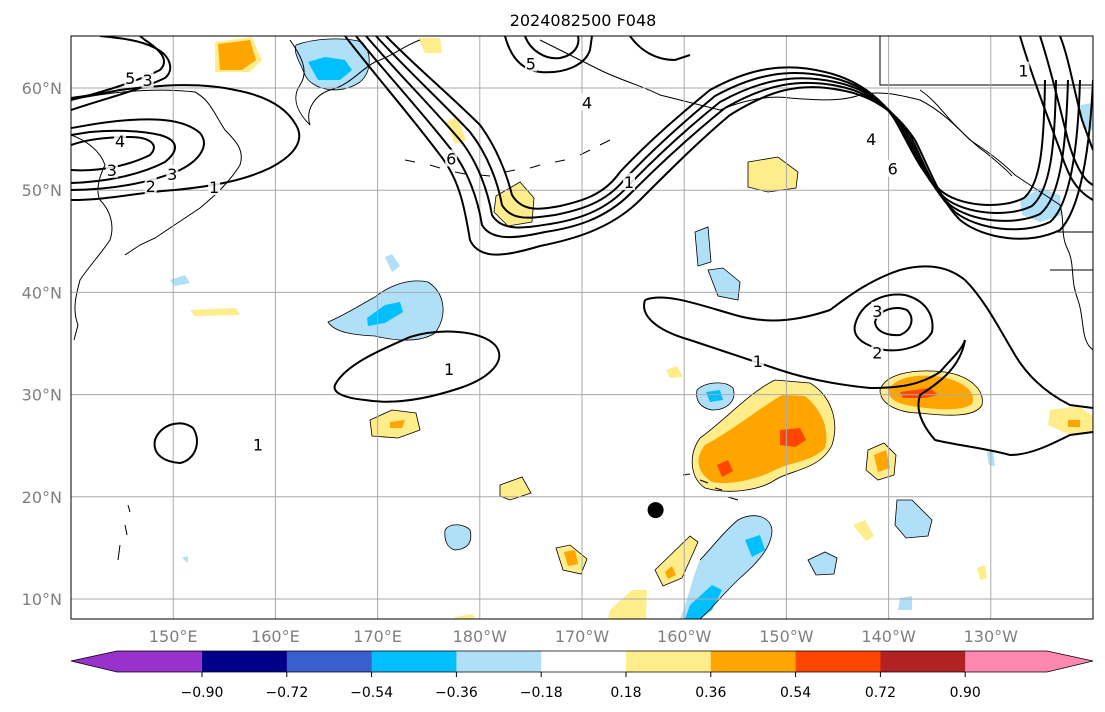  Describe the element at coordinates (991, 636) in the screenshot. I see `lon-tick-label: 130°W` at that location.